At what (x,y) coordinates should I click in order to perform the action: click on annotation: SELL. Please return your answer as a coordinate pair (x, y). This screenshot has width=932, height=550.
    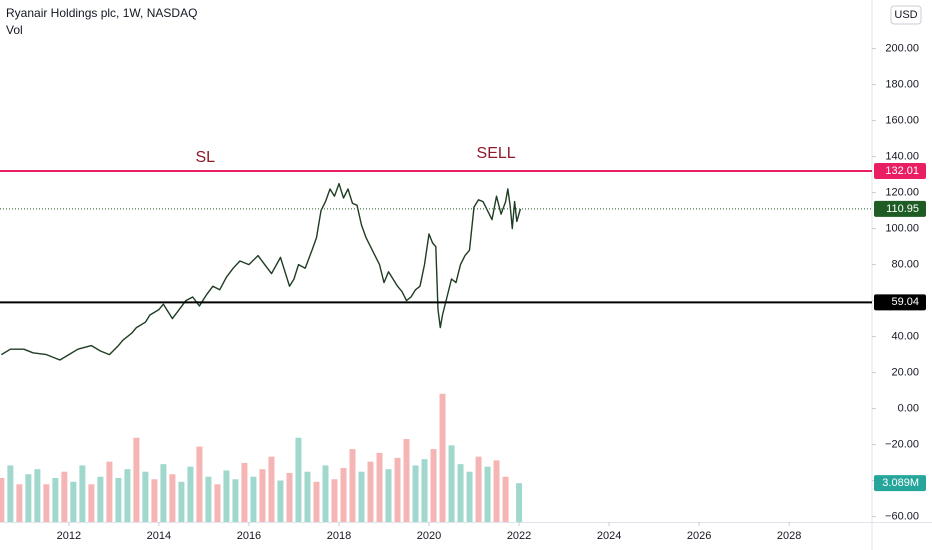
    Looking at the image, I should click on (496, 153).